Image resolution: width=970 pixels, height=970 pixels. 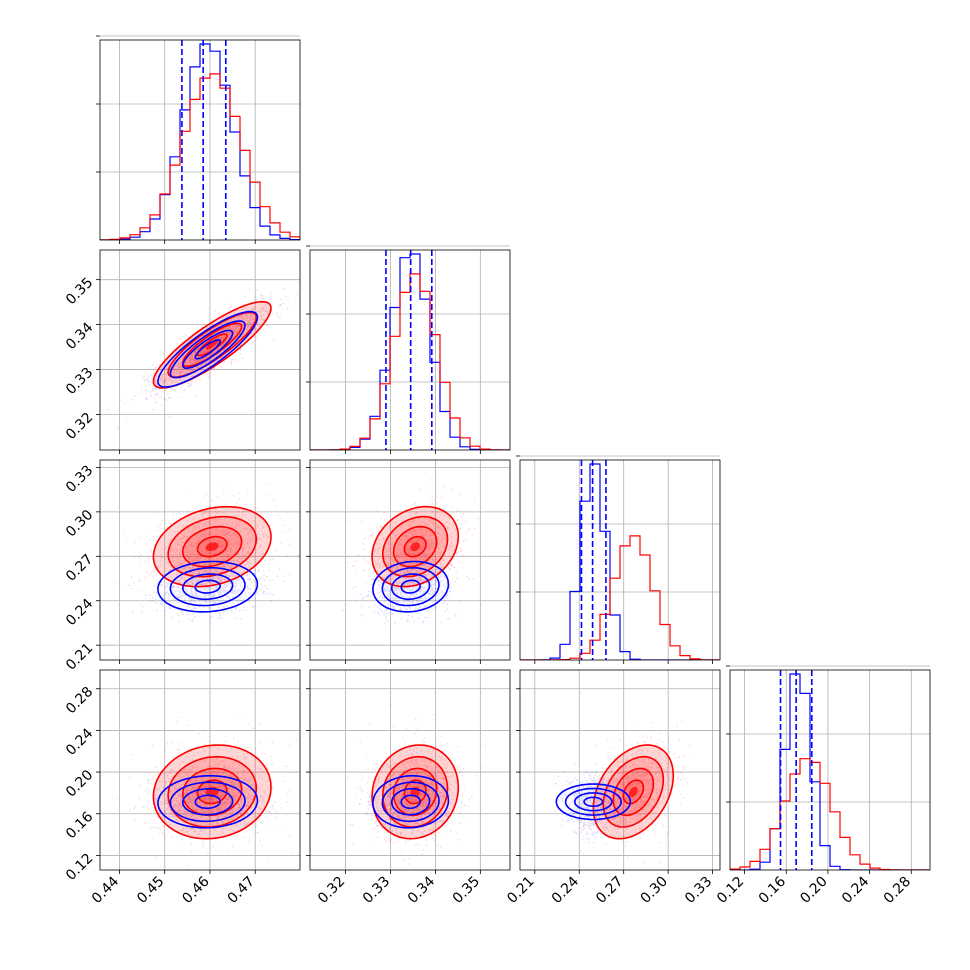 What do you see at coordinates (79, 700) in the screenshot?
I see `y-tick-label: 0.28` at bounding box center [79, 700].